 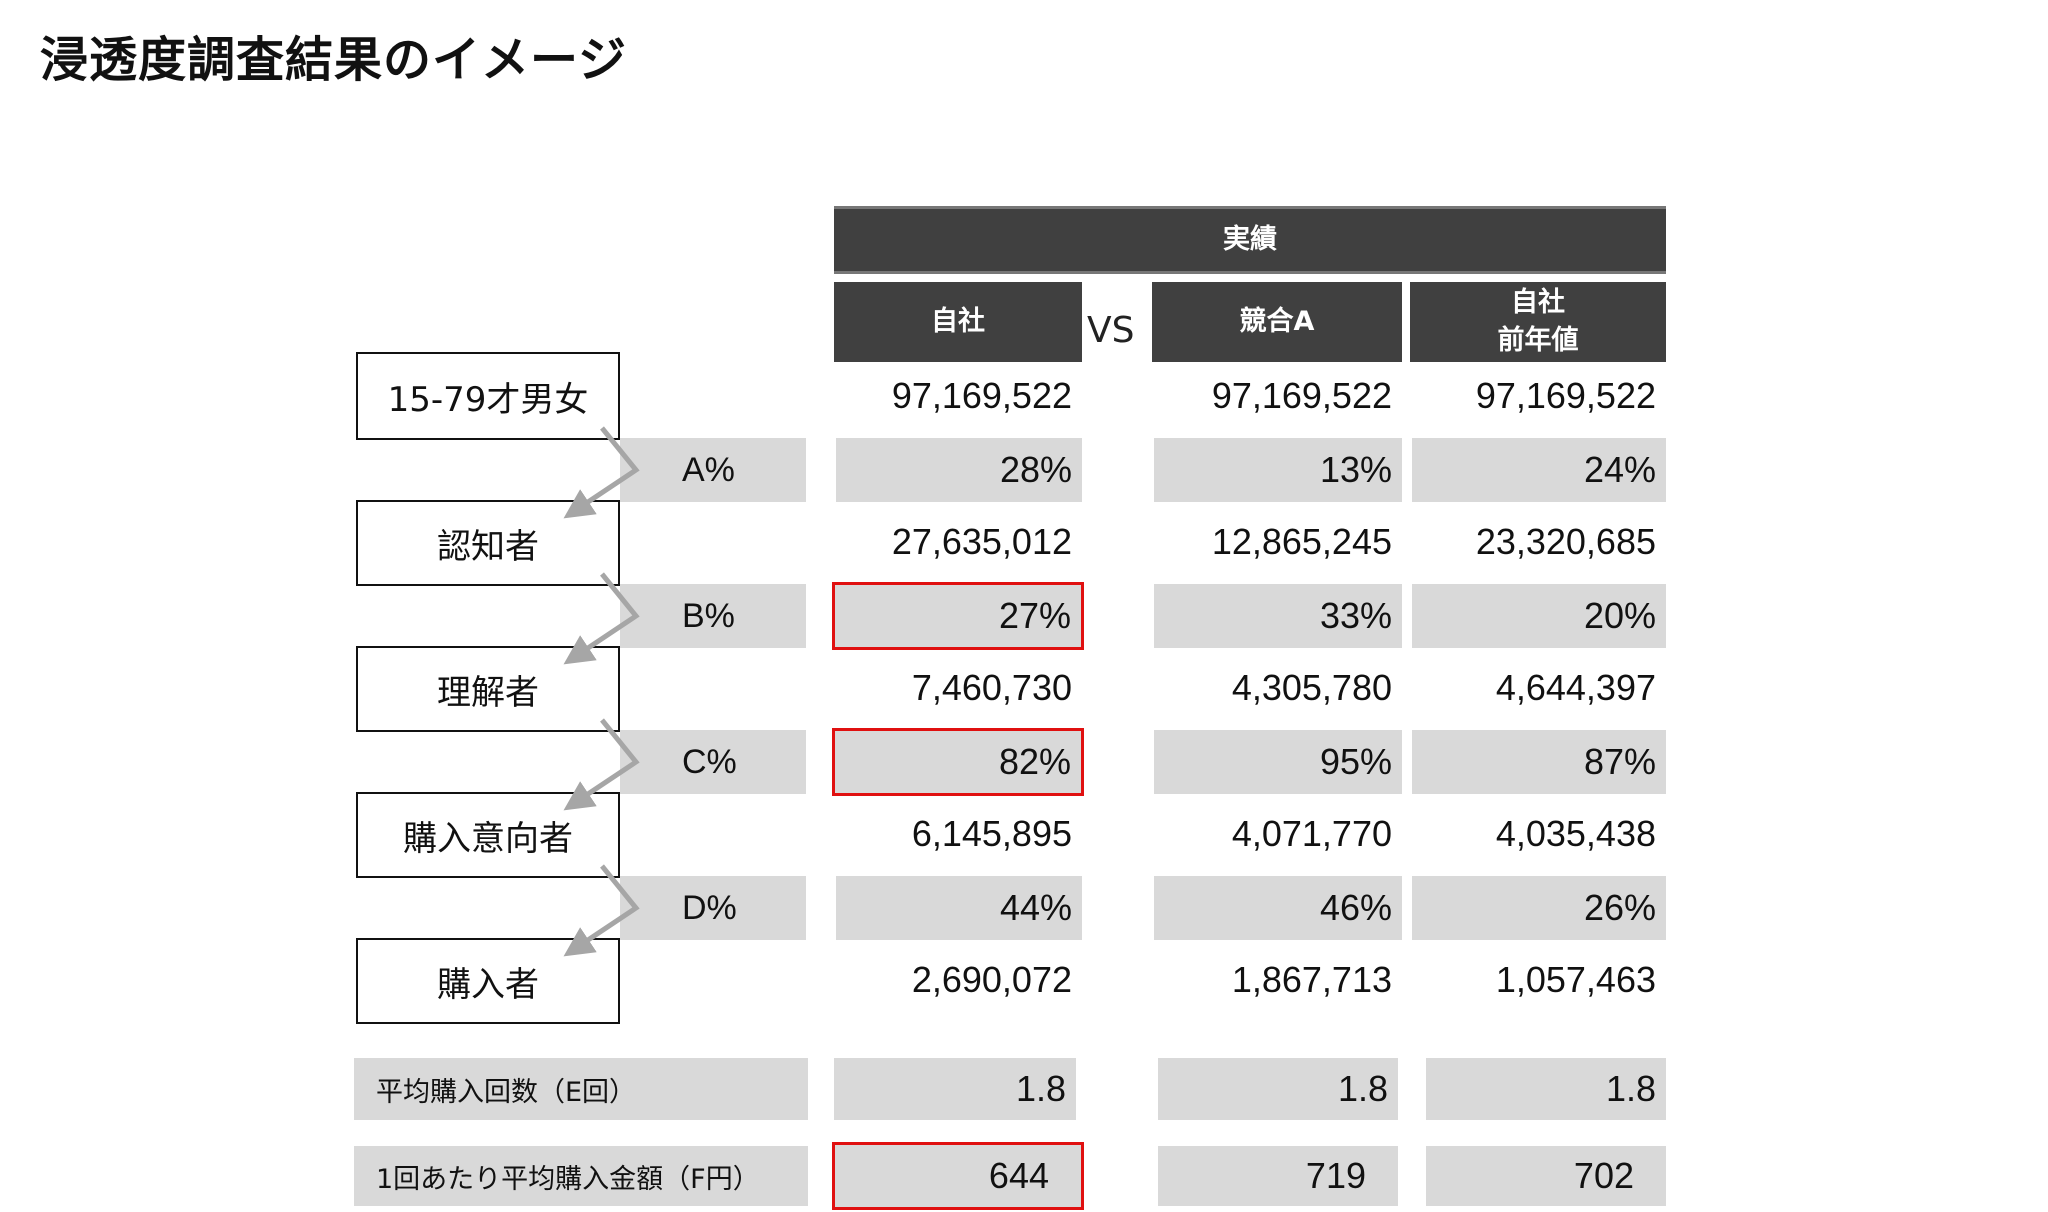 What do you see at coordinates (1546, 1089) in the screenshot?
I see `cell-avg-count-prev: 1.8` at bounding box center [1546, 1089].